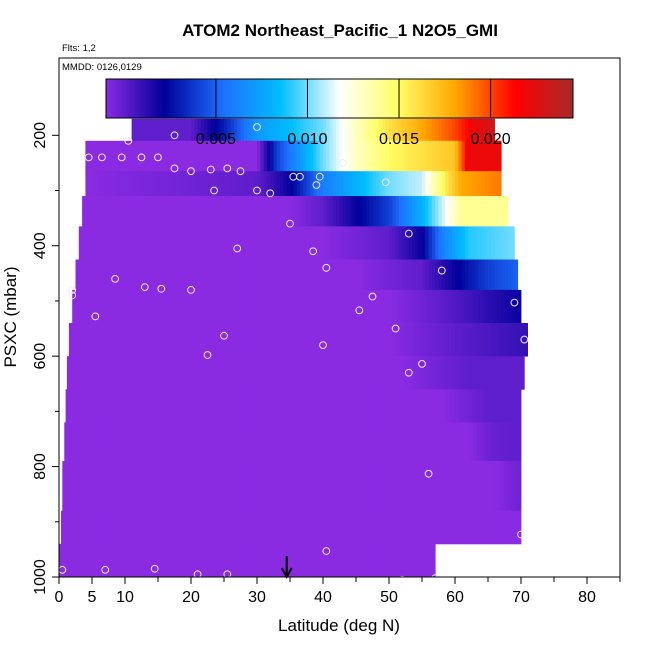  Describe the element at coordinates (59, 597) in the screenshot. I see `x-tick-label: 0` at that location.